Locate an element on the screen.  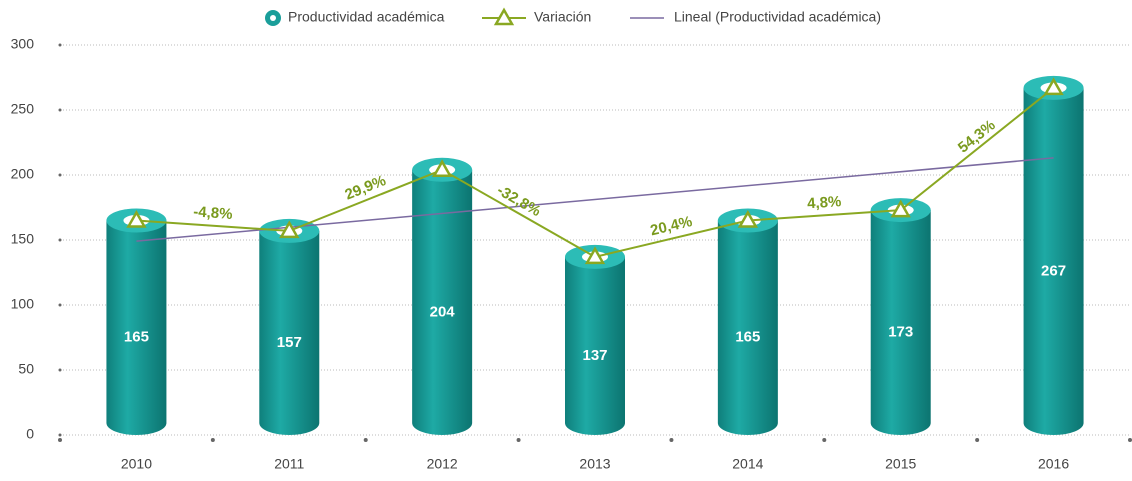
legend-label: Lineal (Productividad académica) is located at coordinates (777, 17).